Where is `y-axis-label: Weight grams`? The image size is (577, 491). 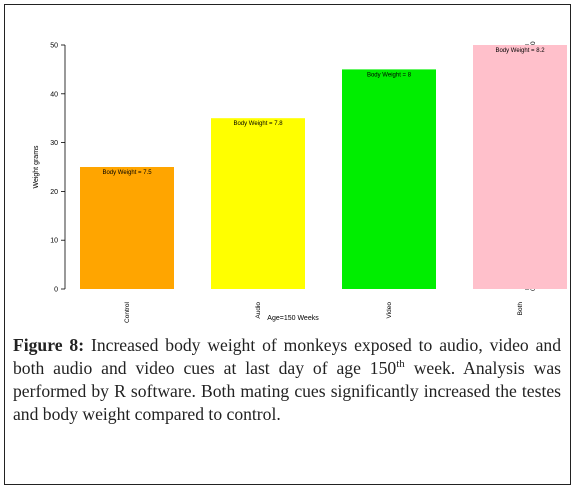 y-axis-label: Weight grams is located at coordinates (36, 167).